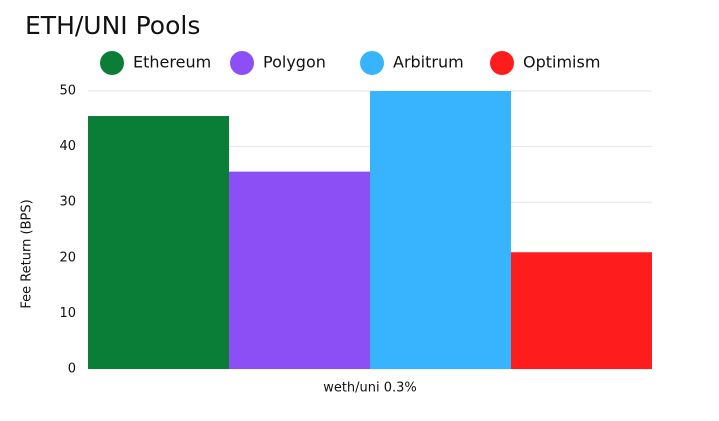 The width and height of the screenshot is (719, 421). What do you see at coordinates (67, 146) in the screenshot?
I see `y-tick-label: 40` at bounding box center [67, 146].